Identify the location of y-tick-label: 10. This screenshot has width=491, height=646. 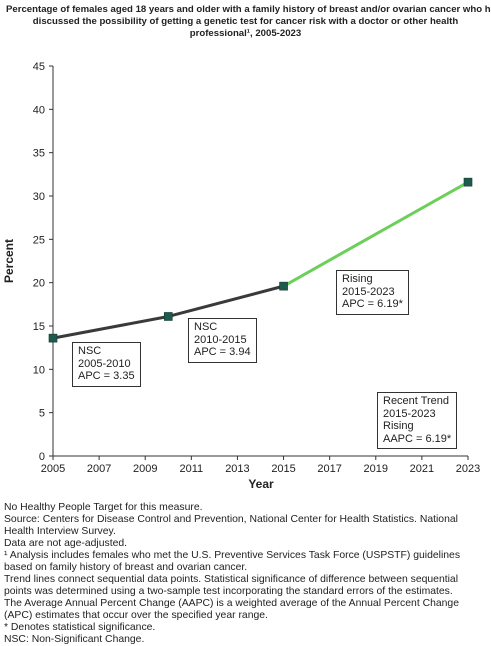
(39, 370).